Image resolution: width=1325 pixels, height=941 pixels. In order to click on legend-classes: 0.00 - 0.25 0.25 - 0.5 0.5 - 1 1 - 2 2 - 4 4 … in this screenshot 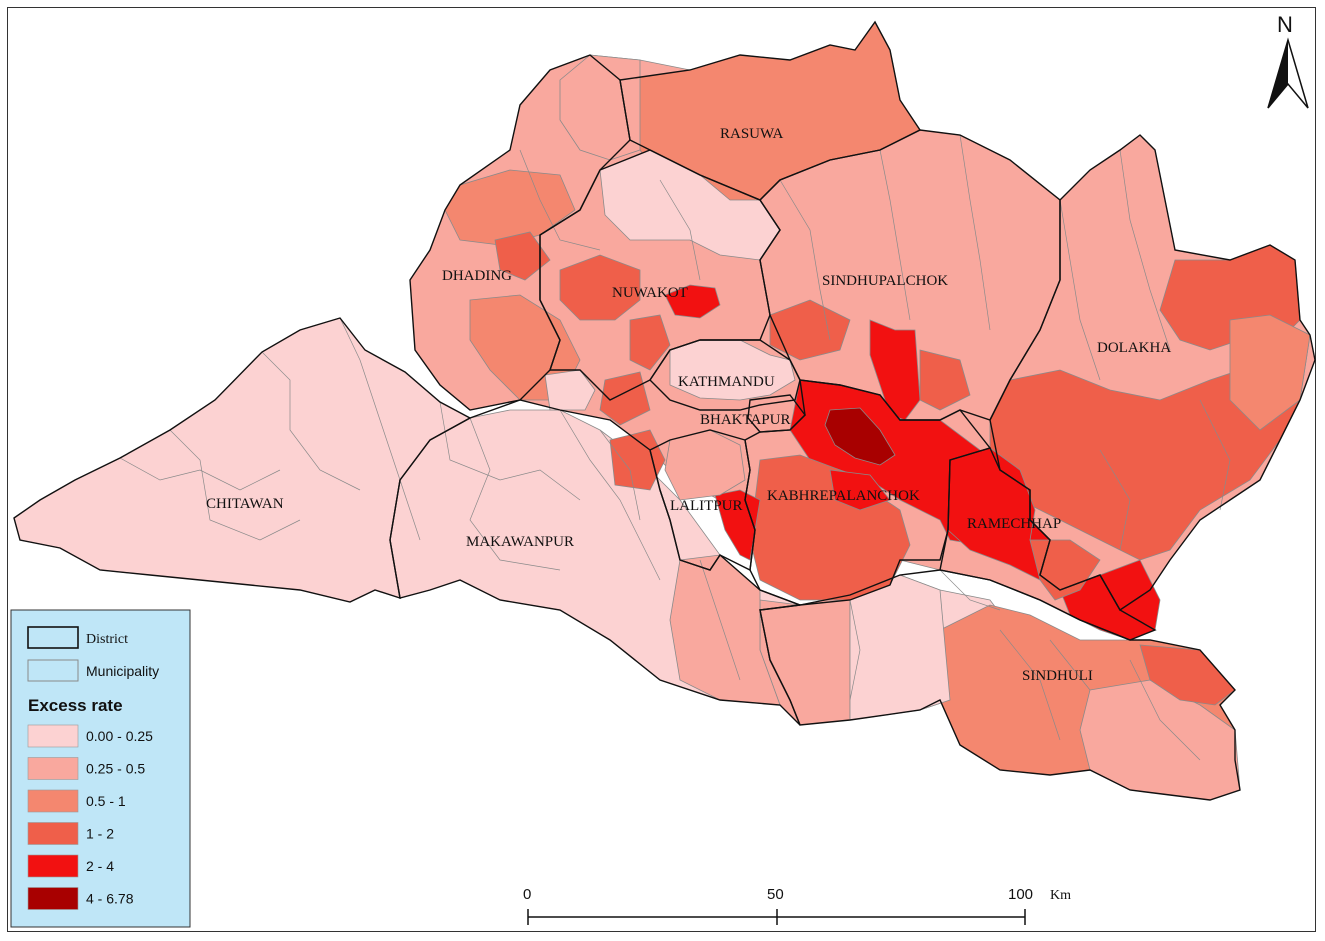, I will do `click(90, 817)`.